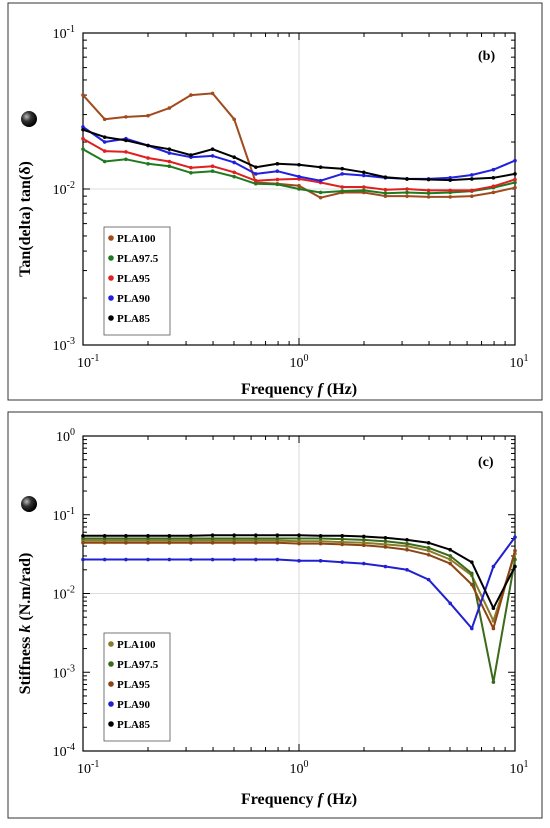 Image resolution: width=550 pixels, height=828 pixels. Describe the element at coordinates (64, 345) in the screenshot. I see `y-tick-label: 10⁻³` at that location.